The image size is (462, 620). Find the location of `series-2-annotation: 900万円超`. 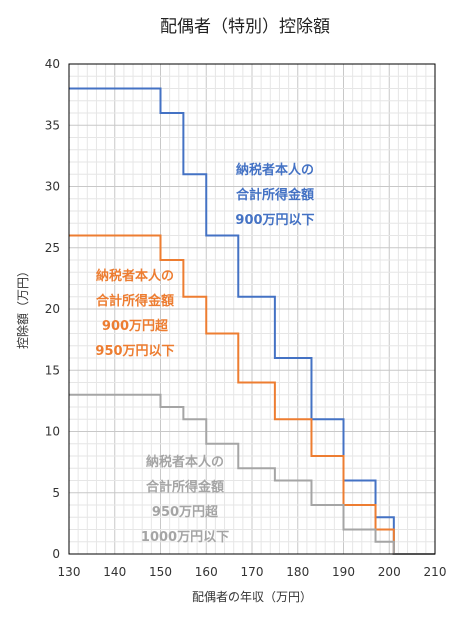

series-2-annotation: 900万円超 is located at coordinates (135, 326).